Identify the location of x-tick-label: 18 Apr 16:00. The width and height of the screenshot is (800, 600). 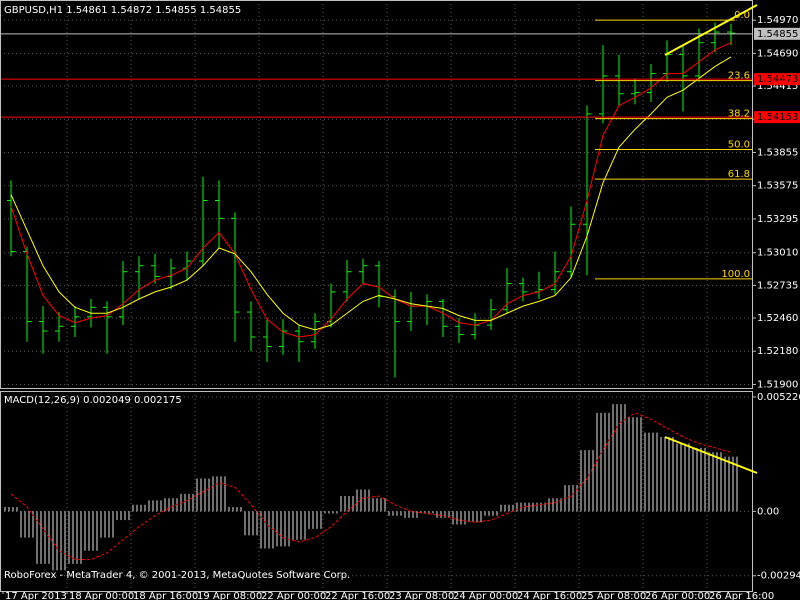
(165, 595).